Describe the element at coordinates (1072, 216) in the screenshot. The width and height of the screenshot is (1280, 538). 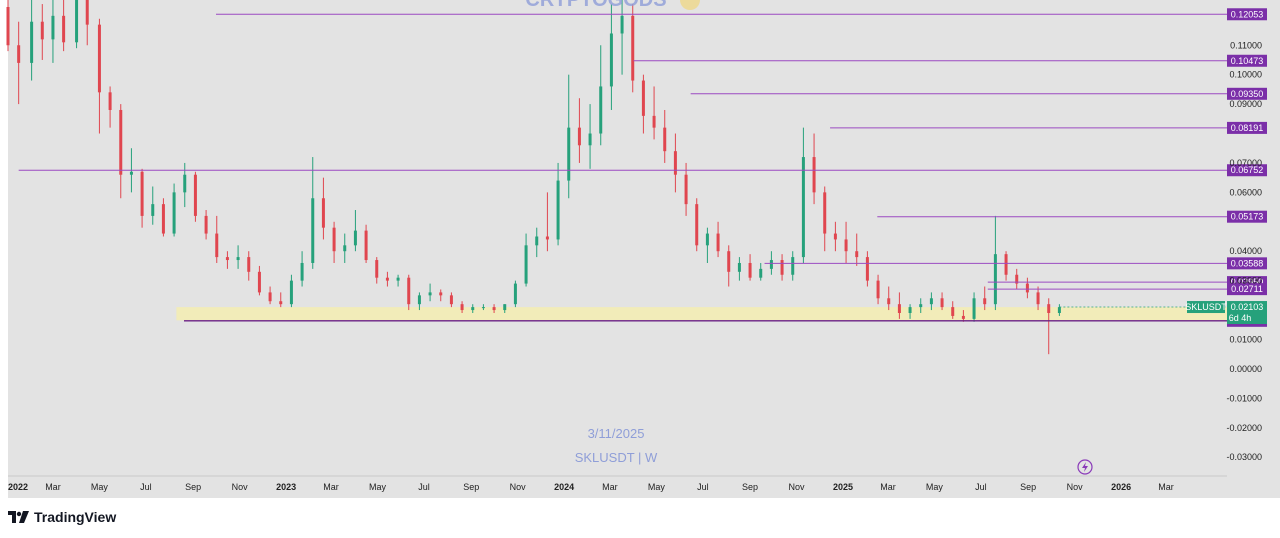
I see `level-line: 0.05173` at that location.